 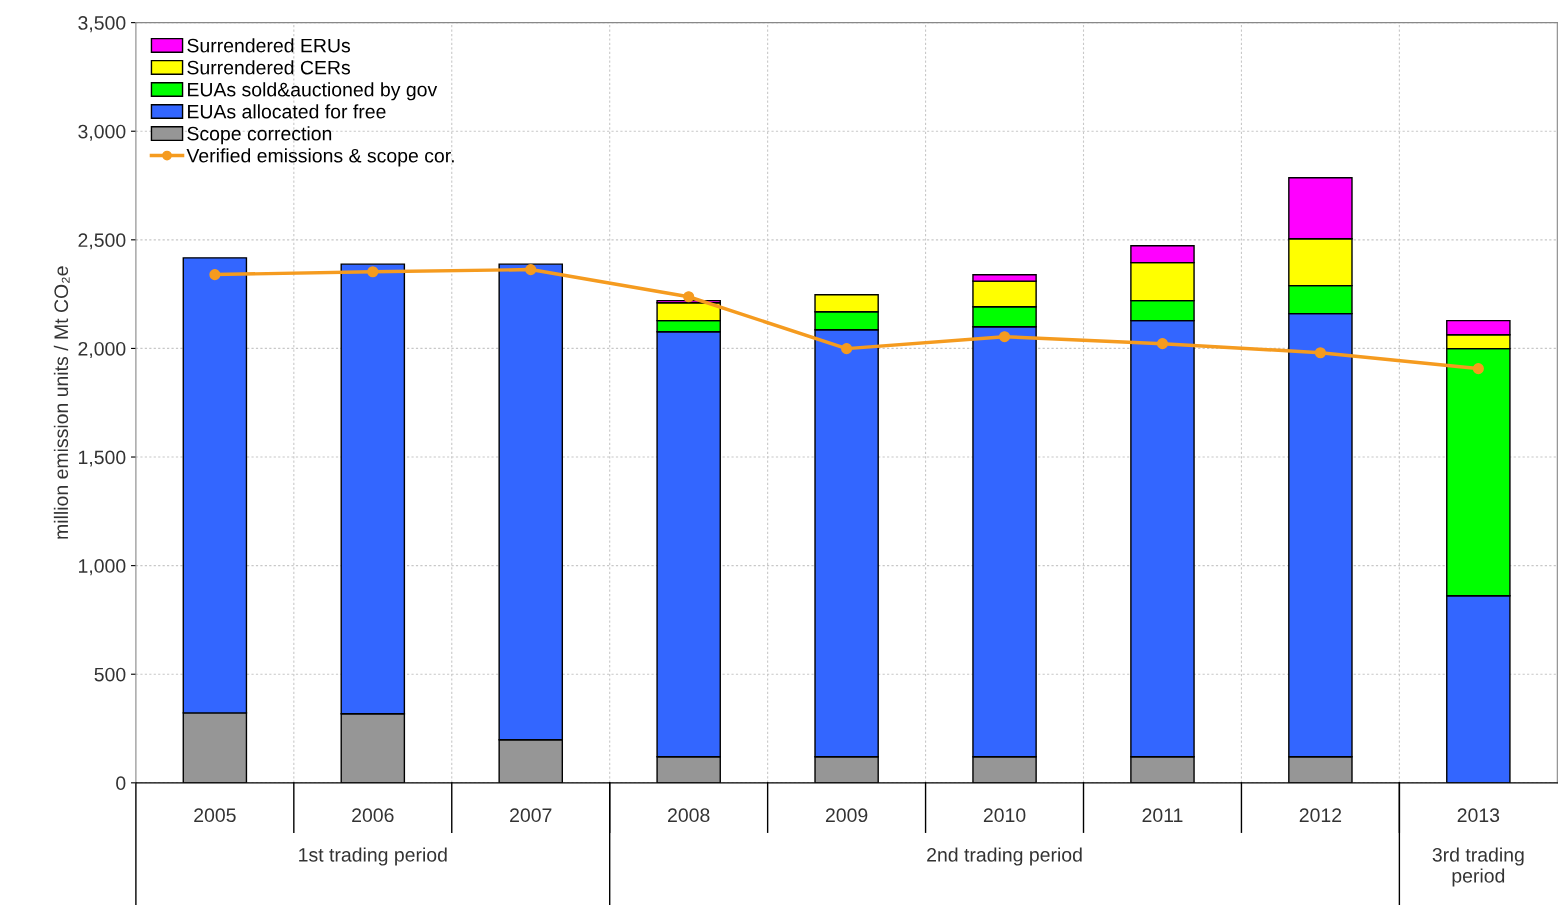 I want to click on x-tick-label: 2012, so click(x=1320, y=815).